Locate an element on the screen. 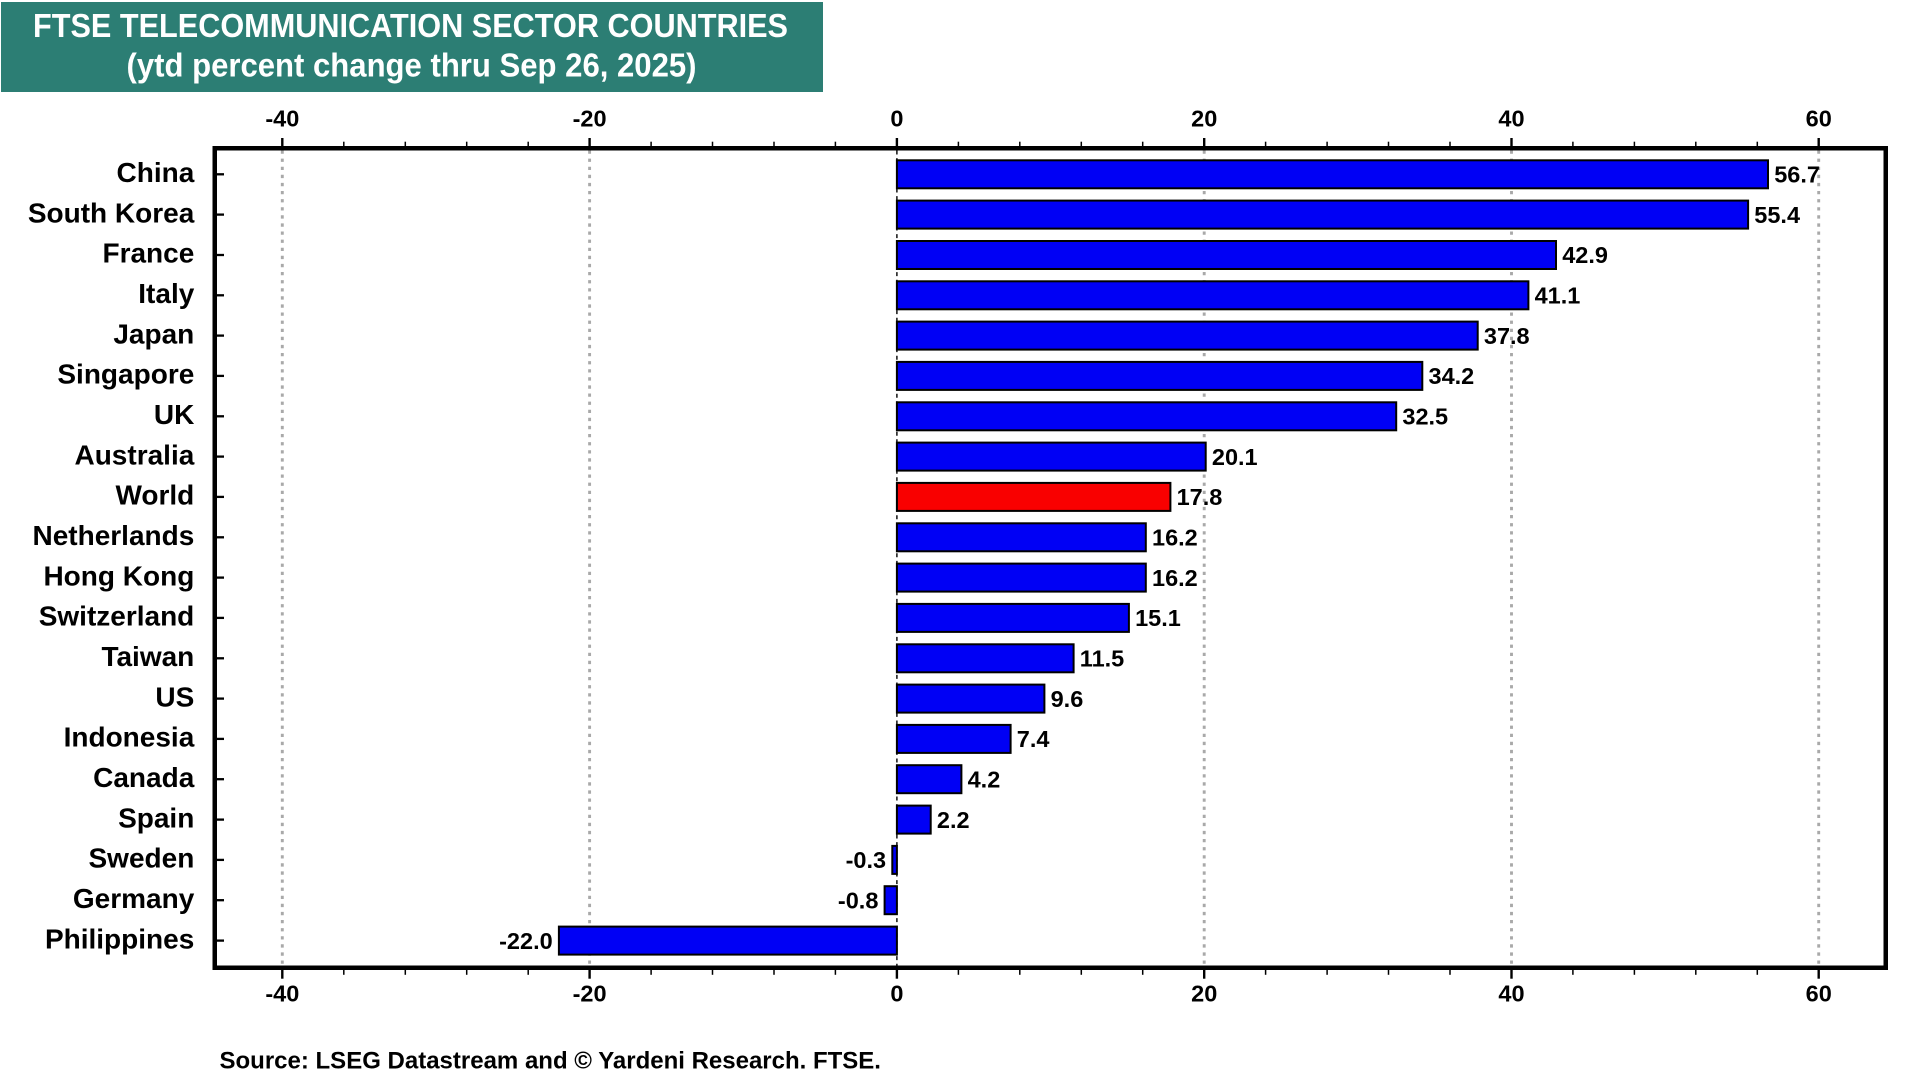  svg-text: 7.4 is located at coordinates (1033, 739).